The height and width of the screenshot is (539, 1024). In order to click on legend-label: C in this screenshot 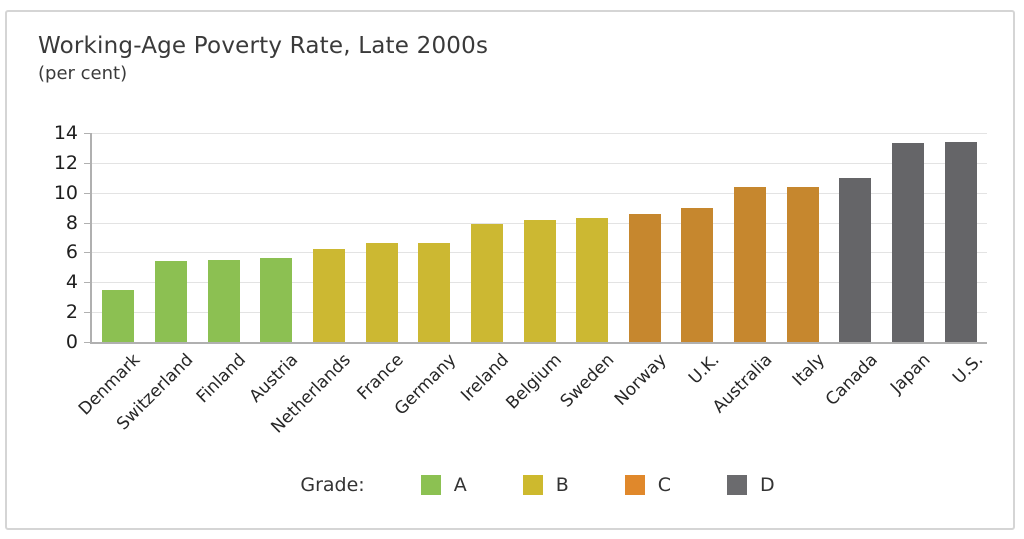, I will do `click(664, 485)`.